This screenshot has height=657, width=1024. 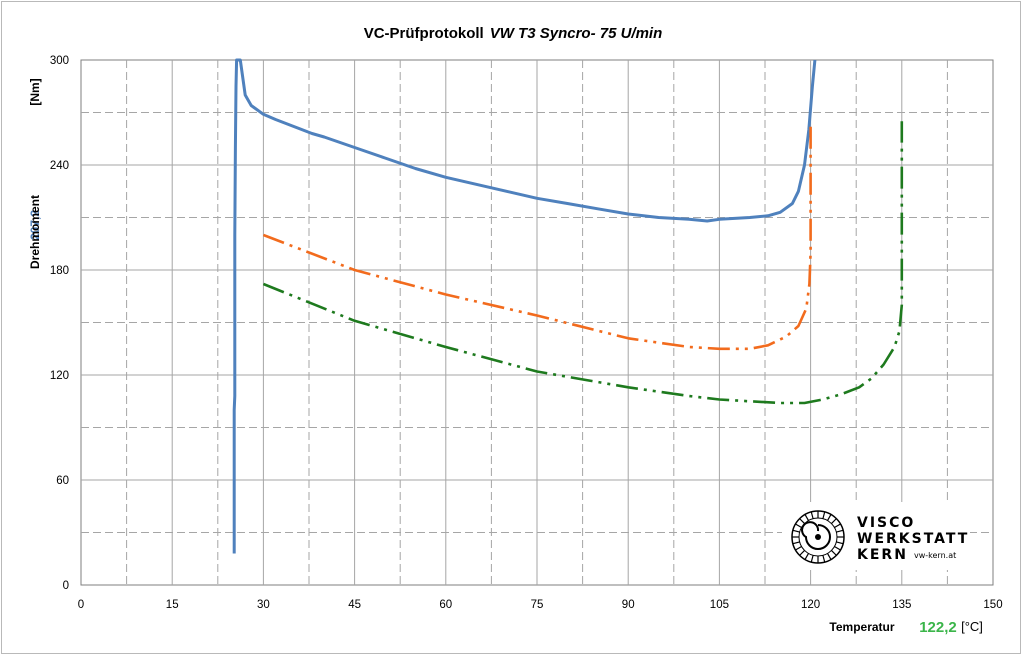 I want to click on logo: VISCO WERKSTATT KERN vw-kern.at, so click(x=876, y=536).